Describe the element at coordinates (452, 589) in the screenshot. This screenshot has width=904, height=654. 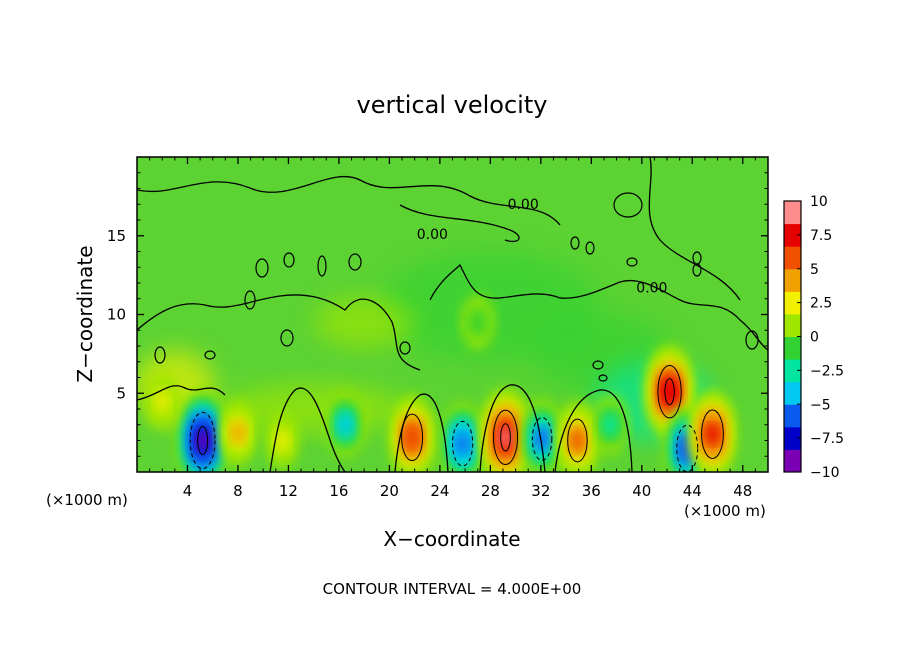
I see `contour-interval-footer: CONTOUR INTERVAL = 4.000E+00` at that location.